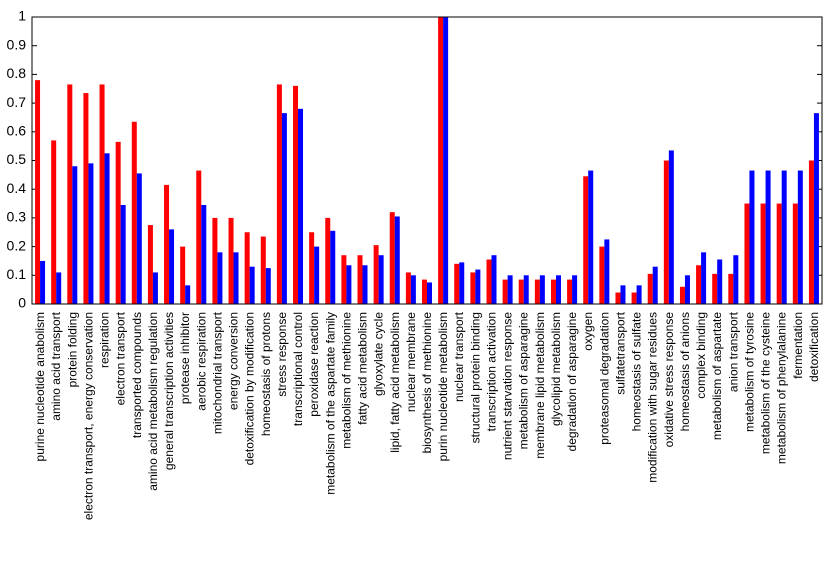 The height and width of the screenshot is (564, 830). Describe the element at coordinates (733, 351) in the screenshot. I see `x-tick-label: anion transport` at that location.